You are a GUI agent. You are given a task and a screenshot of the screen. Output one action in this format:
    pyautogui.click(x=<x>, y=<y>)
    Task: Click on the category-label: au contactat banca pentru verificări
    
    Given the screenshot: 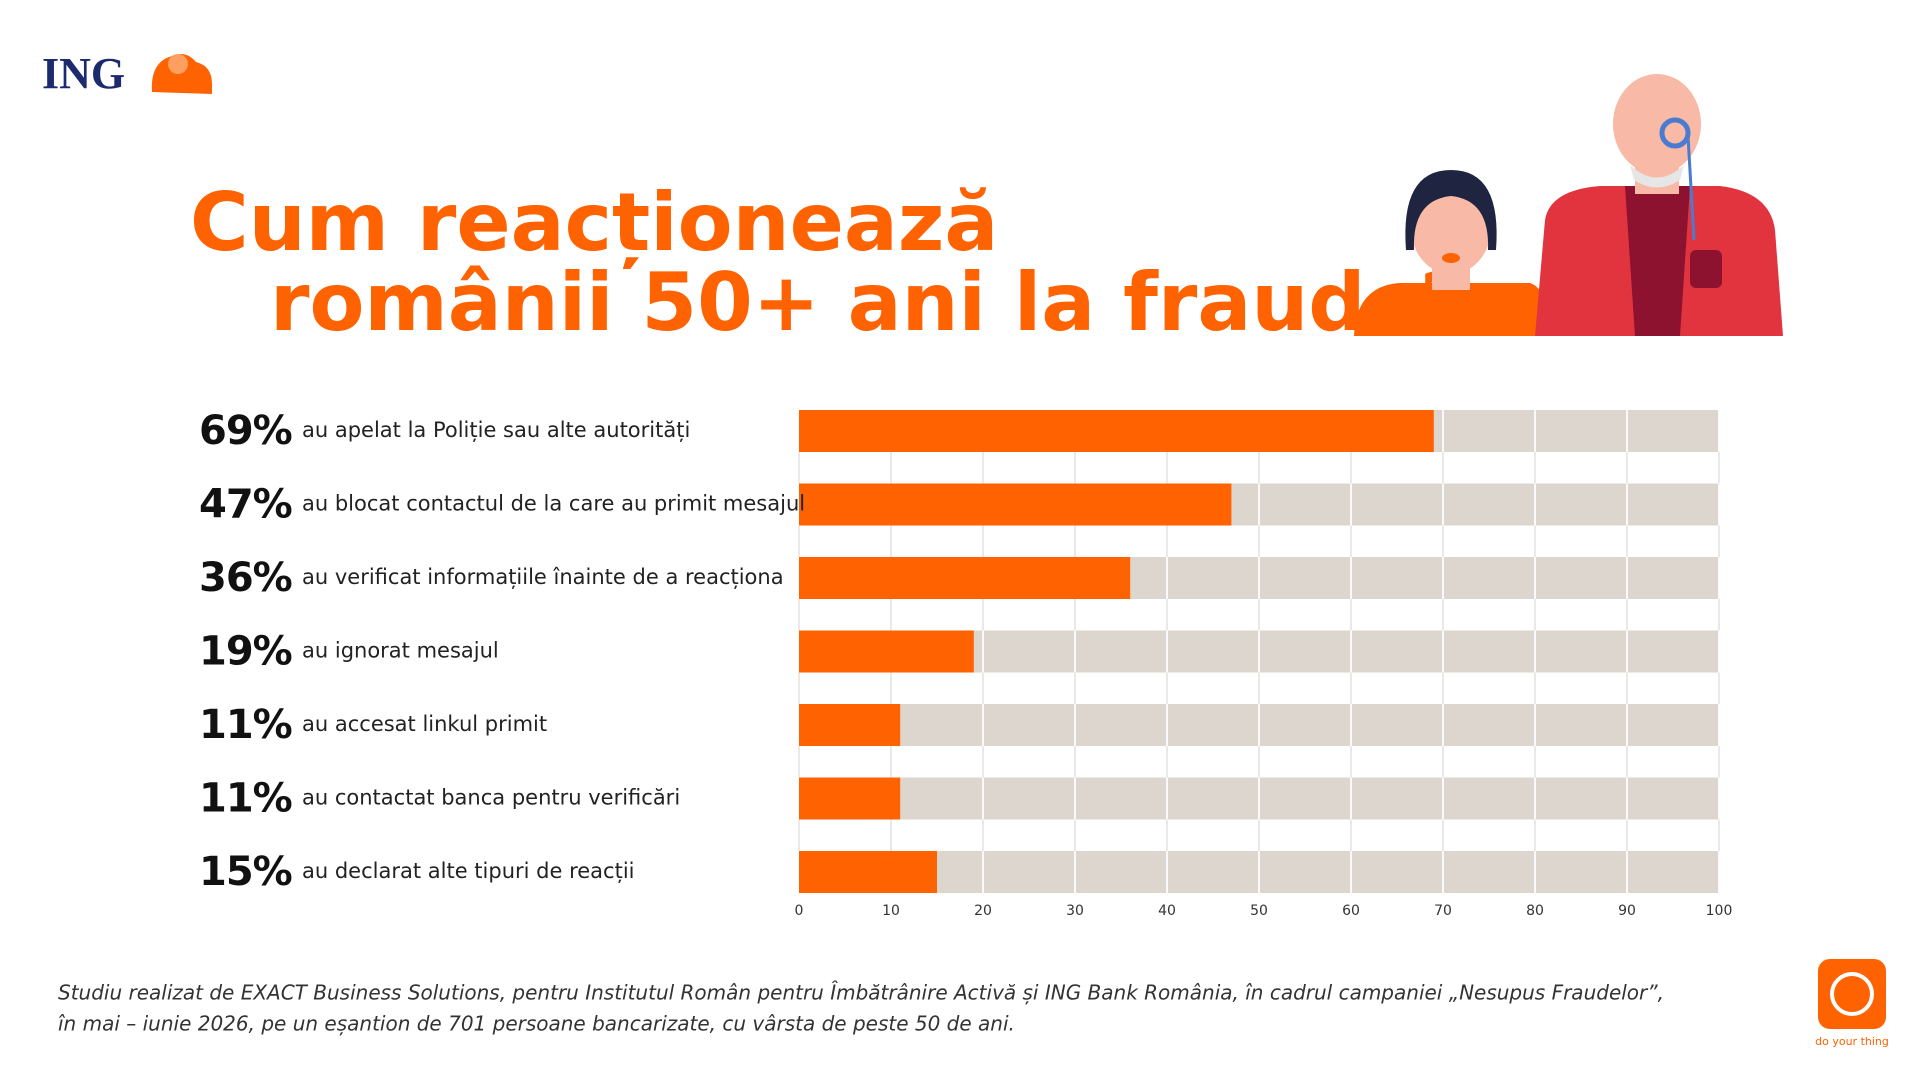 What is the action you would take?
    pyautogui.click(x=491, y=798)
    